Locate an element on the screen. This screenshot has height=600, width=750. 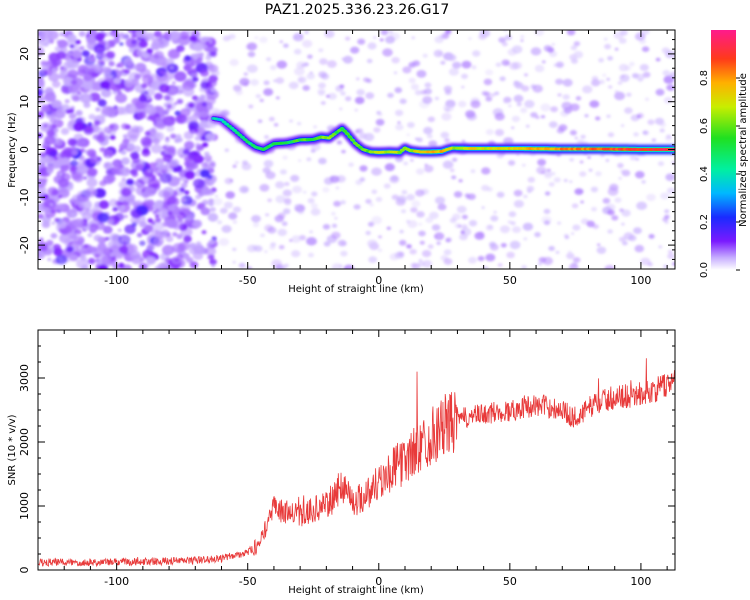
ridge-speck is located at coordinates (353, 140).